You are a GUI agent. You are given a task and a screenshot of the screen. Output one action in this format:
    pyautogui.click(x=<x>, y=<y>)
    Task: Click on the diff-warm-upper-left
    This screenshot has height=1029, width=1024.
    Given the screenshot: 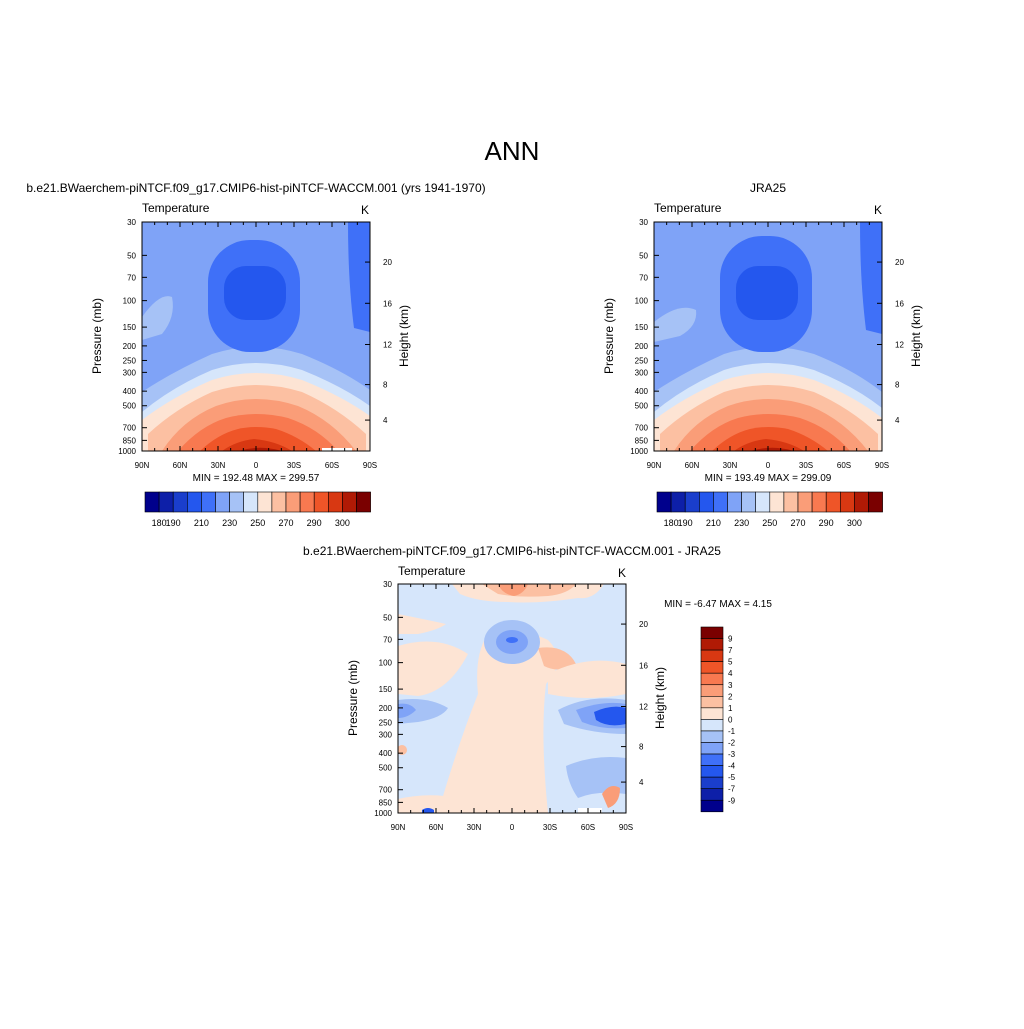 What is the action you would take?
    pyautogui.click(x=433, y=668)
    